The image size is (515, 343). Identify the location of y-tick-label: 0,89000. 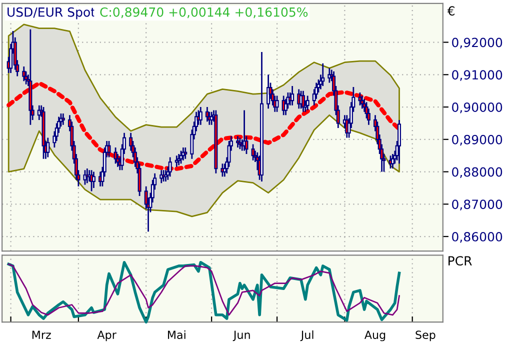
(477, 140).